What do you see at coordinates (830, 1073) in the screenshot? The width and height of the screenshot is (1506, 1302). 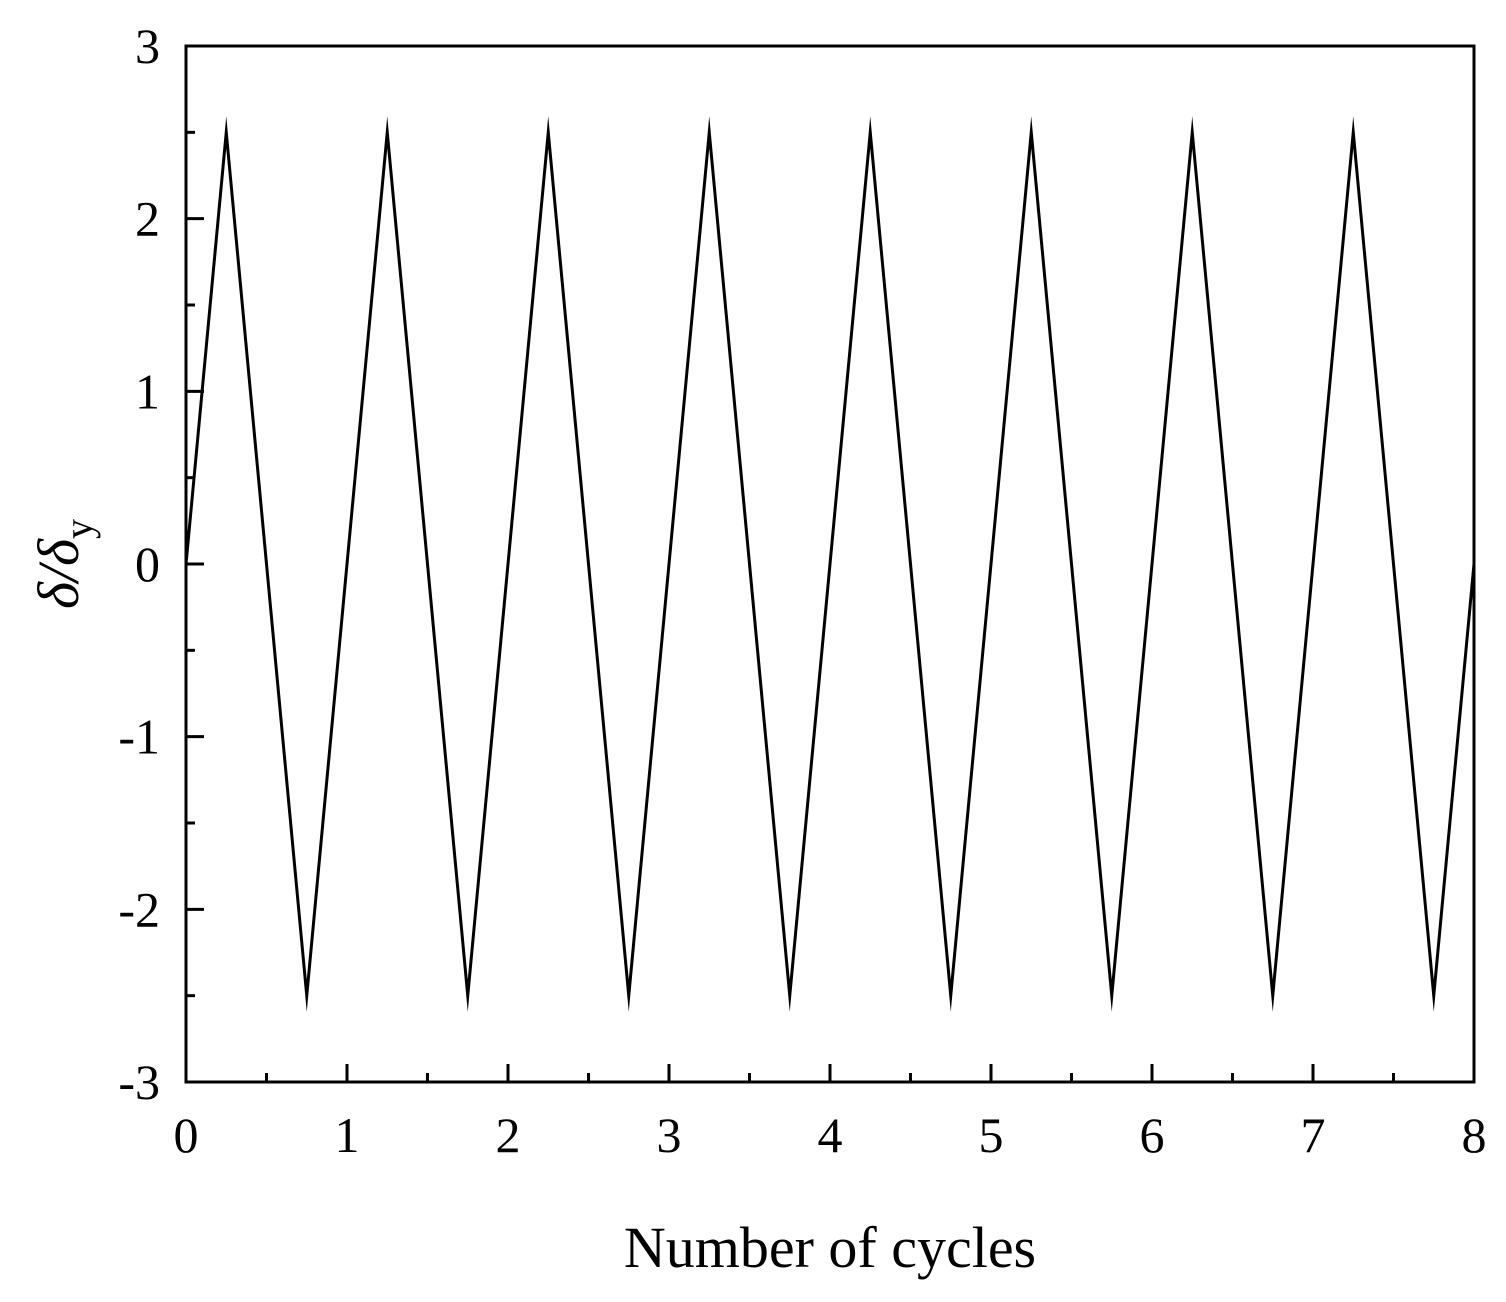 I see `x-axis-ticks` at bounding box center [830, 1073].